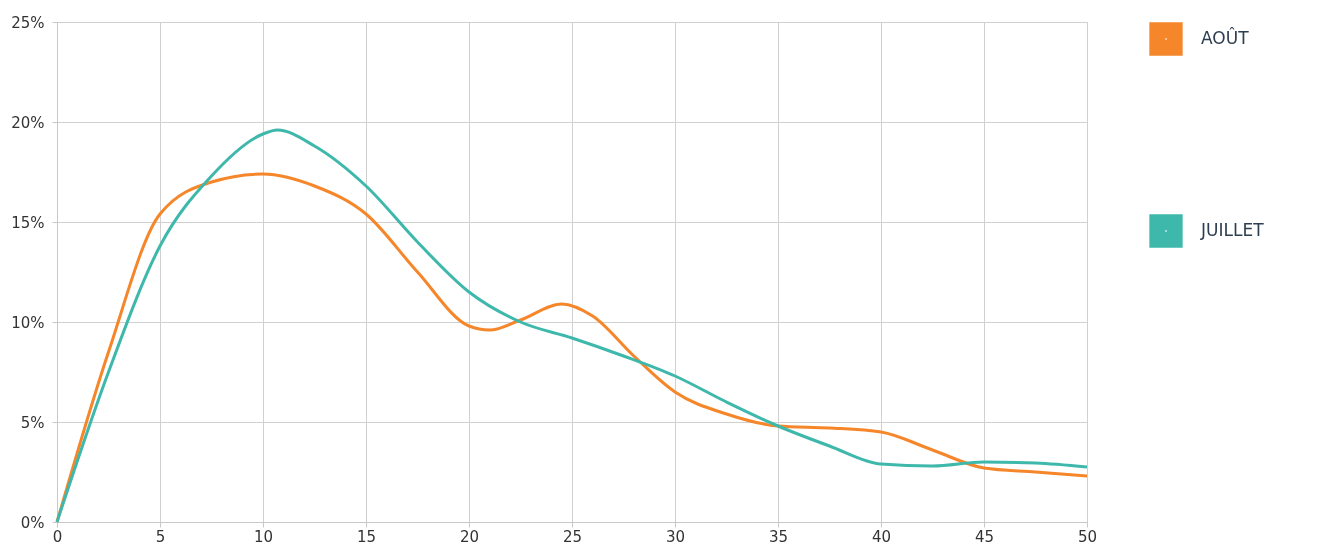 The height and width of the screenshot is (558, 1326). What do you see at coordinates (57, 536) in the screenshot?
I see `x-tick-label: 0` at bounding box center [57, 536].